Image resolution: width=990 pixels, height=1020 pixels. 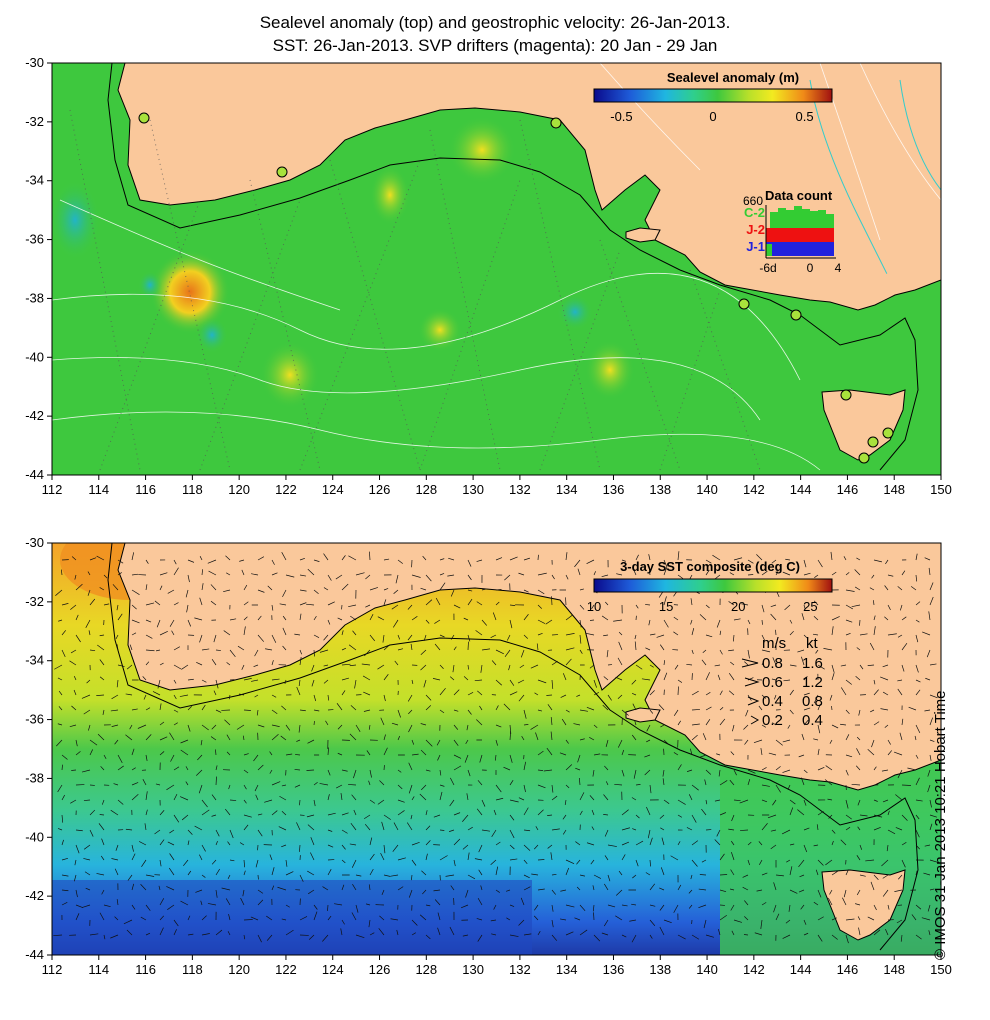 I want to click on colorbar-tick-label: 0.5, so click(x=804, y=116).